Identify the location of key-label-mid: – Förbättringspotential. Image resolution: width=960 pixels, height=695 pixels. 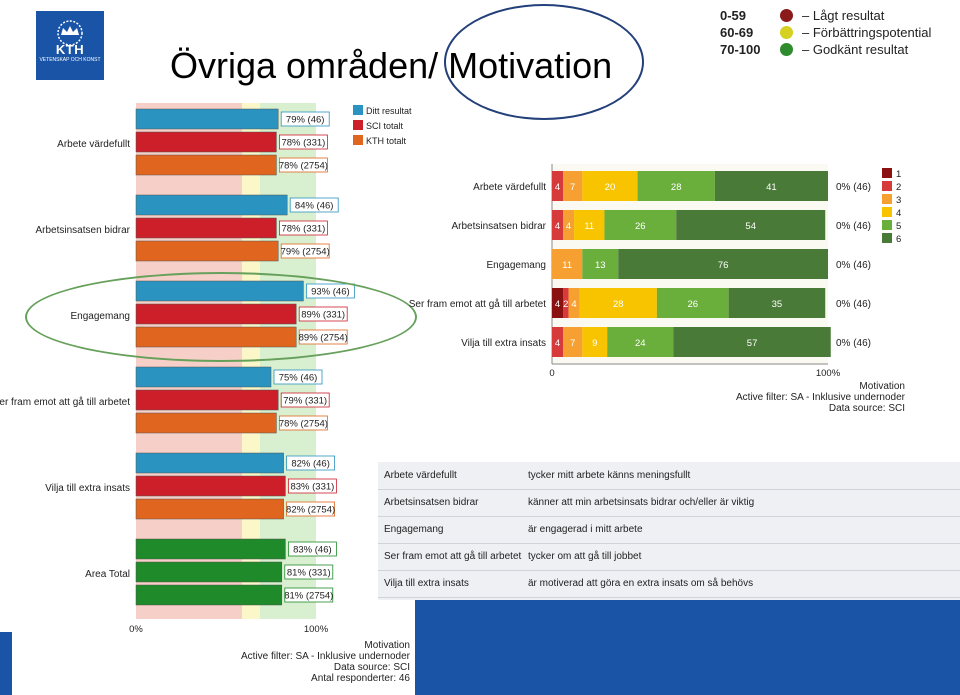
(867, 32).